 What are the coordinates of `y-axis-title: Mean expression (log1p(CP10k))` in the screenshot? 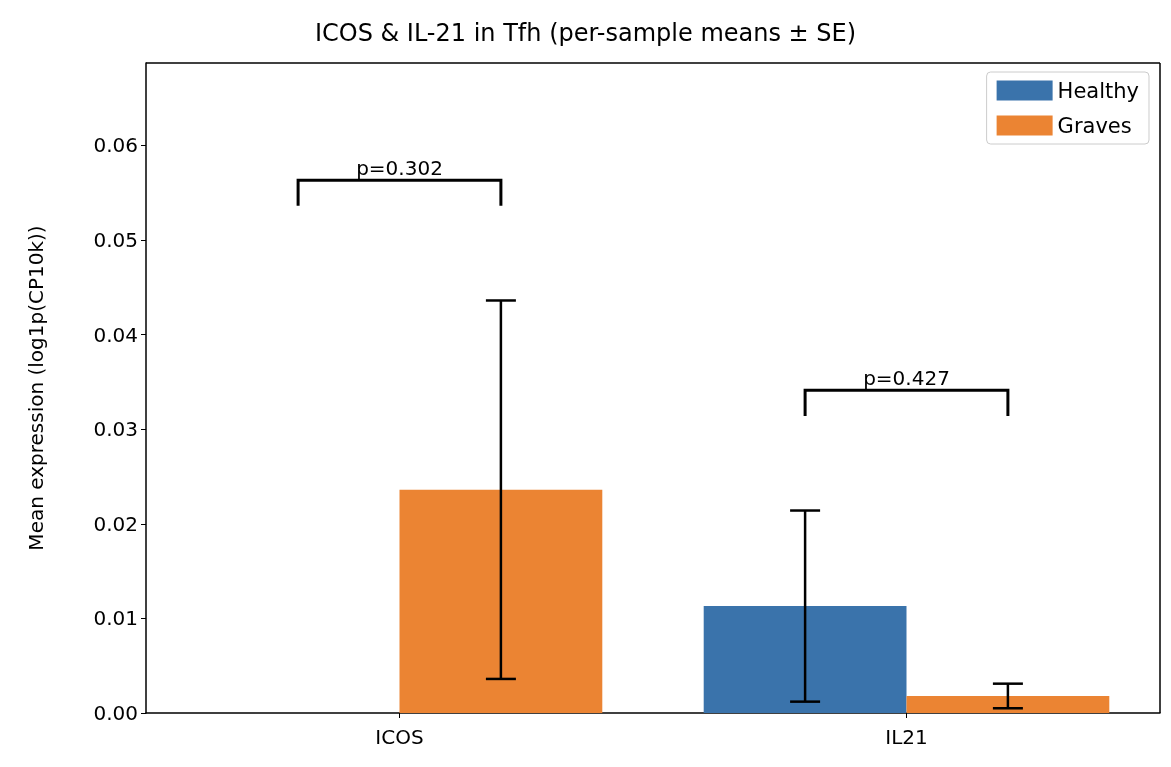 It's located at (36, 388).